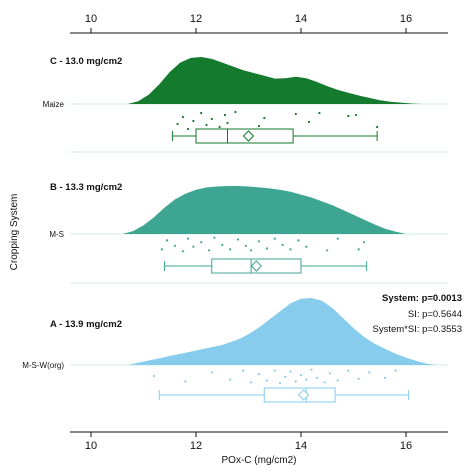 Image resolution: width=474 pixels, height=474 pixels. Describe the element at coordinates (196, 446) in the screenshot. I see `bottom-tick-label: 12` at that location.